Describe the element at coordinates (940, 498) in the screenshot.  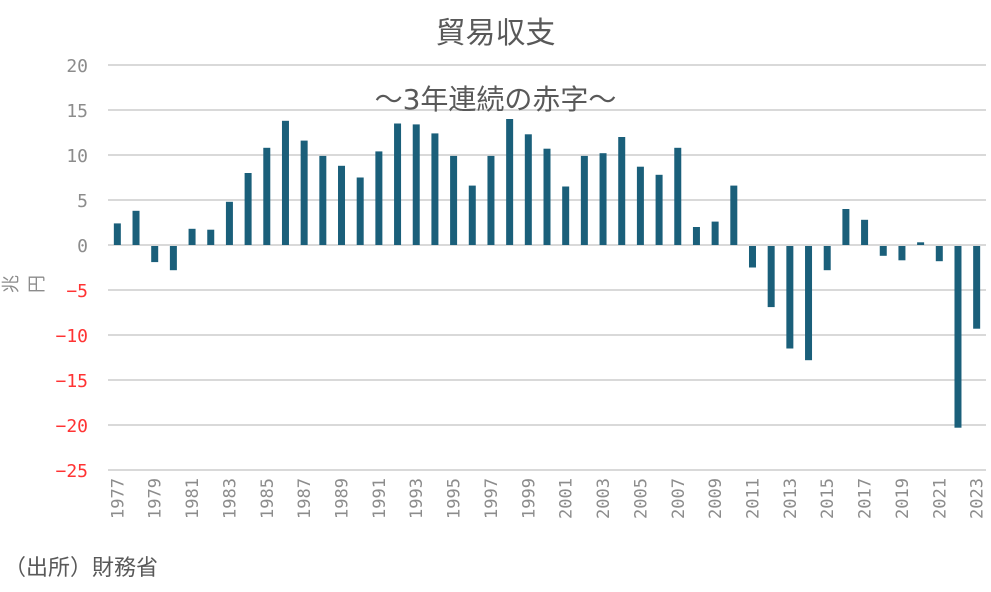
I see `x-tick-label: 2021` at that location.